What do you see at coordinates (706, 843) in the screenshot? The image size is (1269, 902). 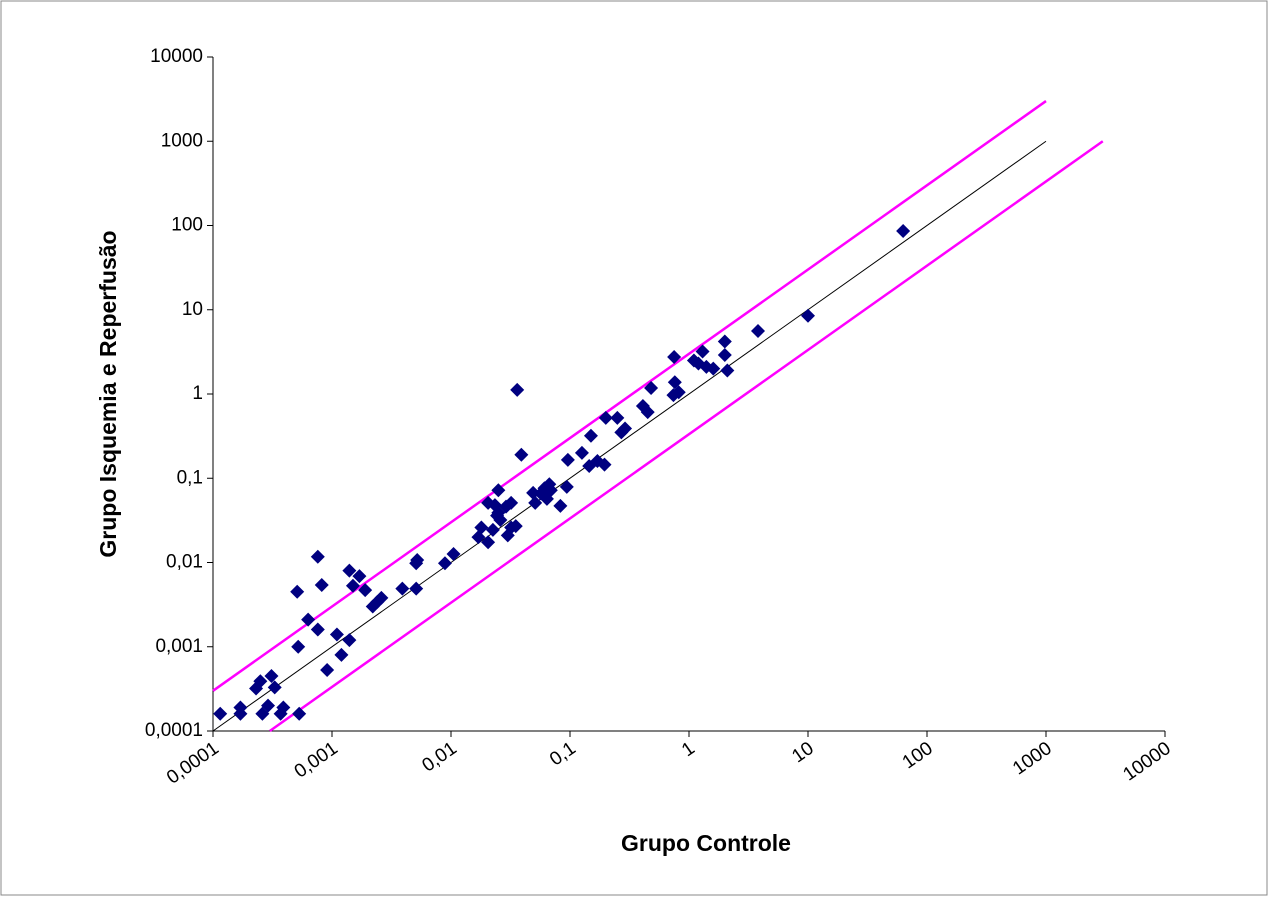 I see `x-axis-title: Grupo Controle` at bounding box center [706, 843].